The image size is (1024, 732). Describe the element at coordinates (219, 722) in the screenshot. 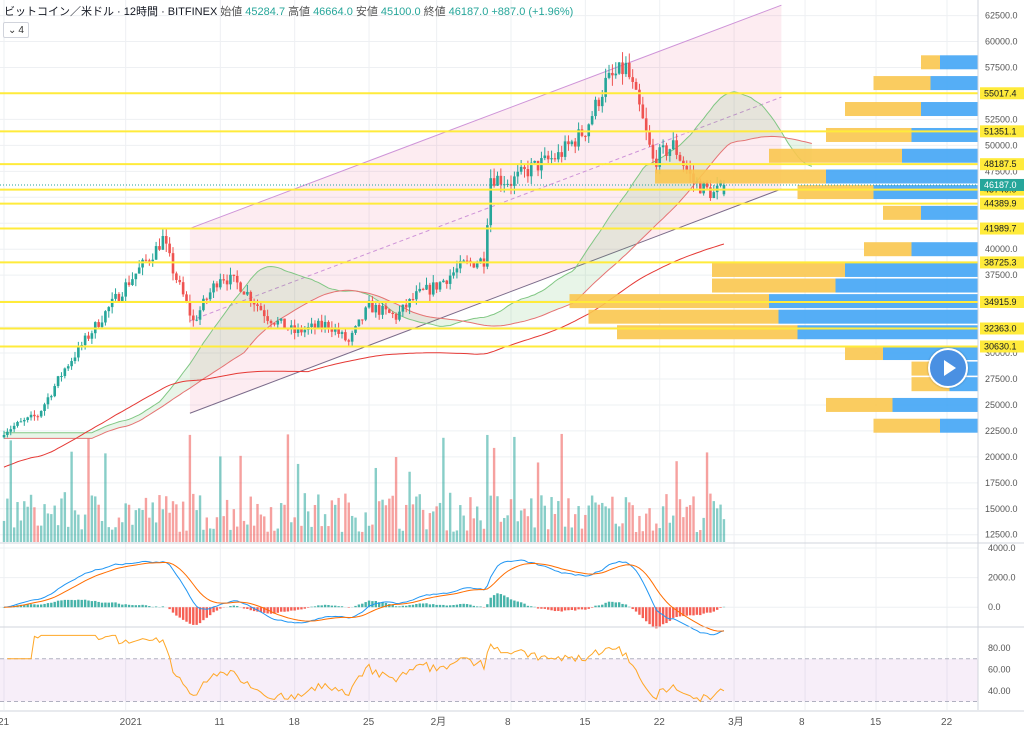

I see `time-axis-label: 11` at that location.